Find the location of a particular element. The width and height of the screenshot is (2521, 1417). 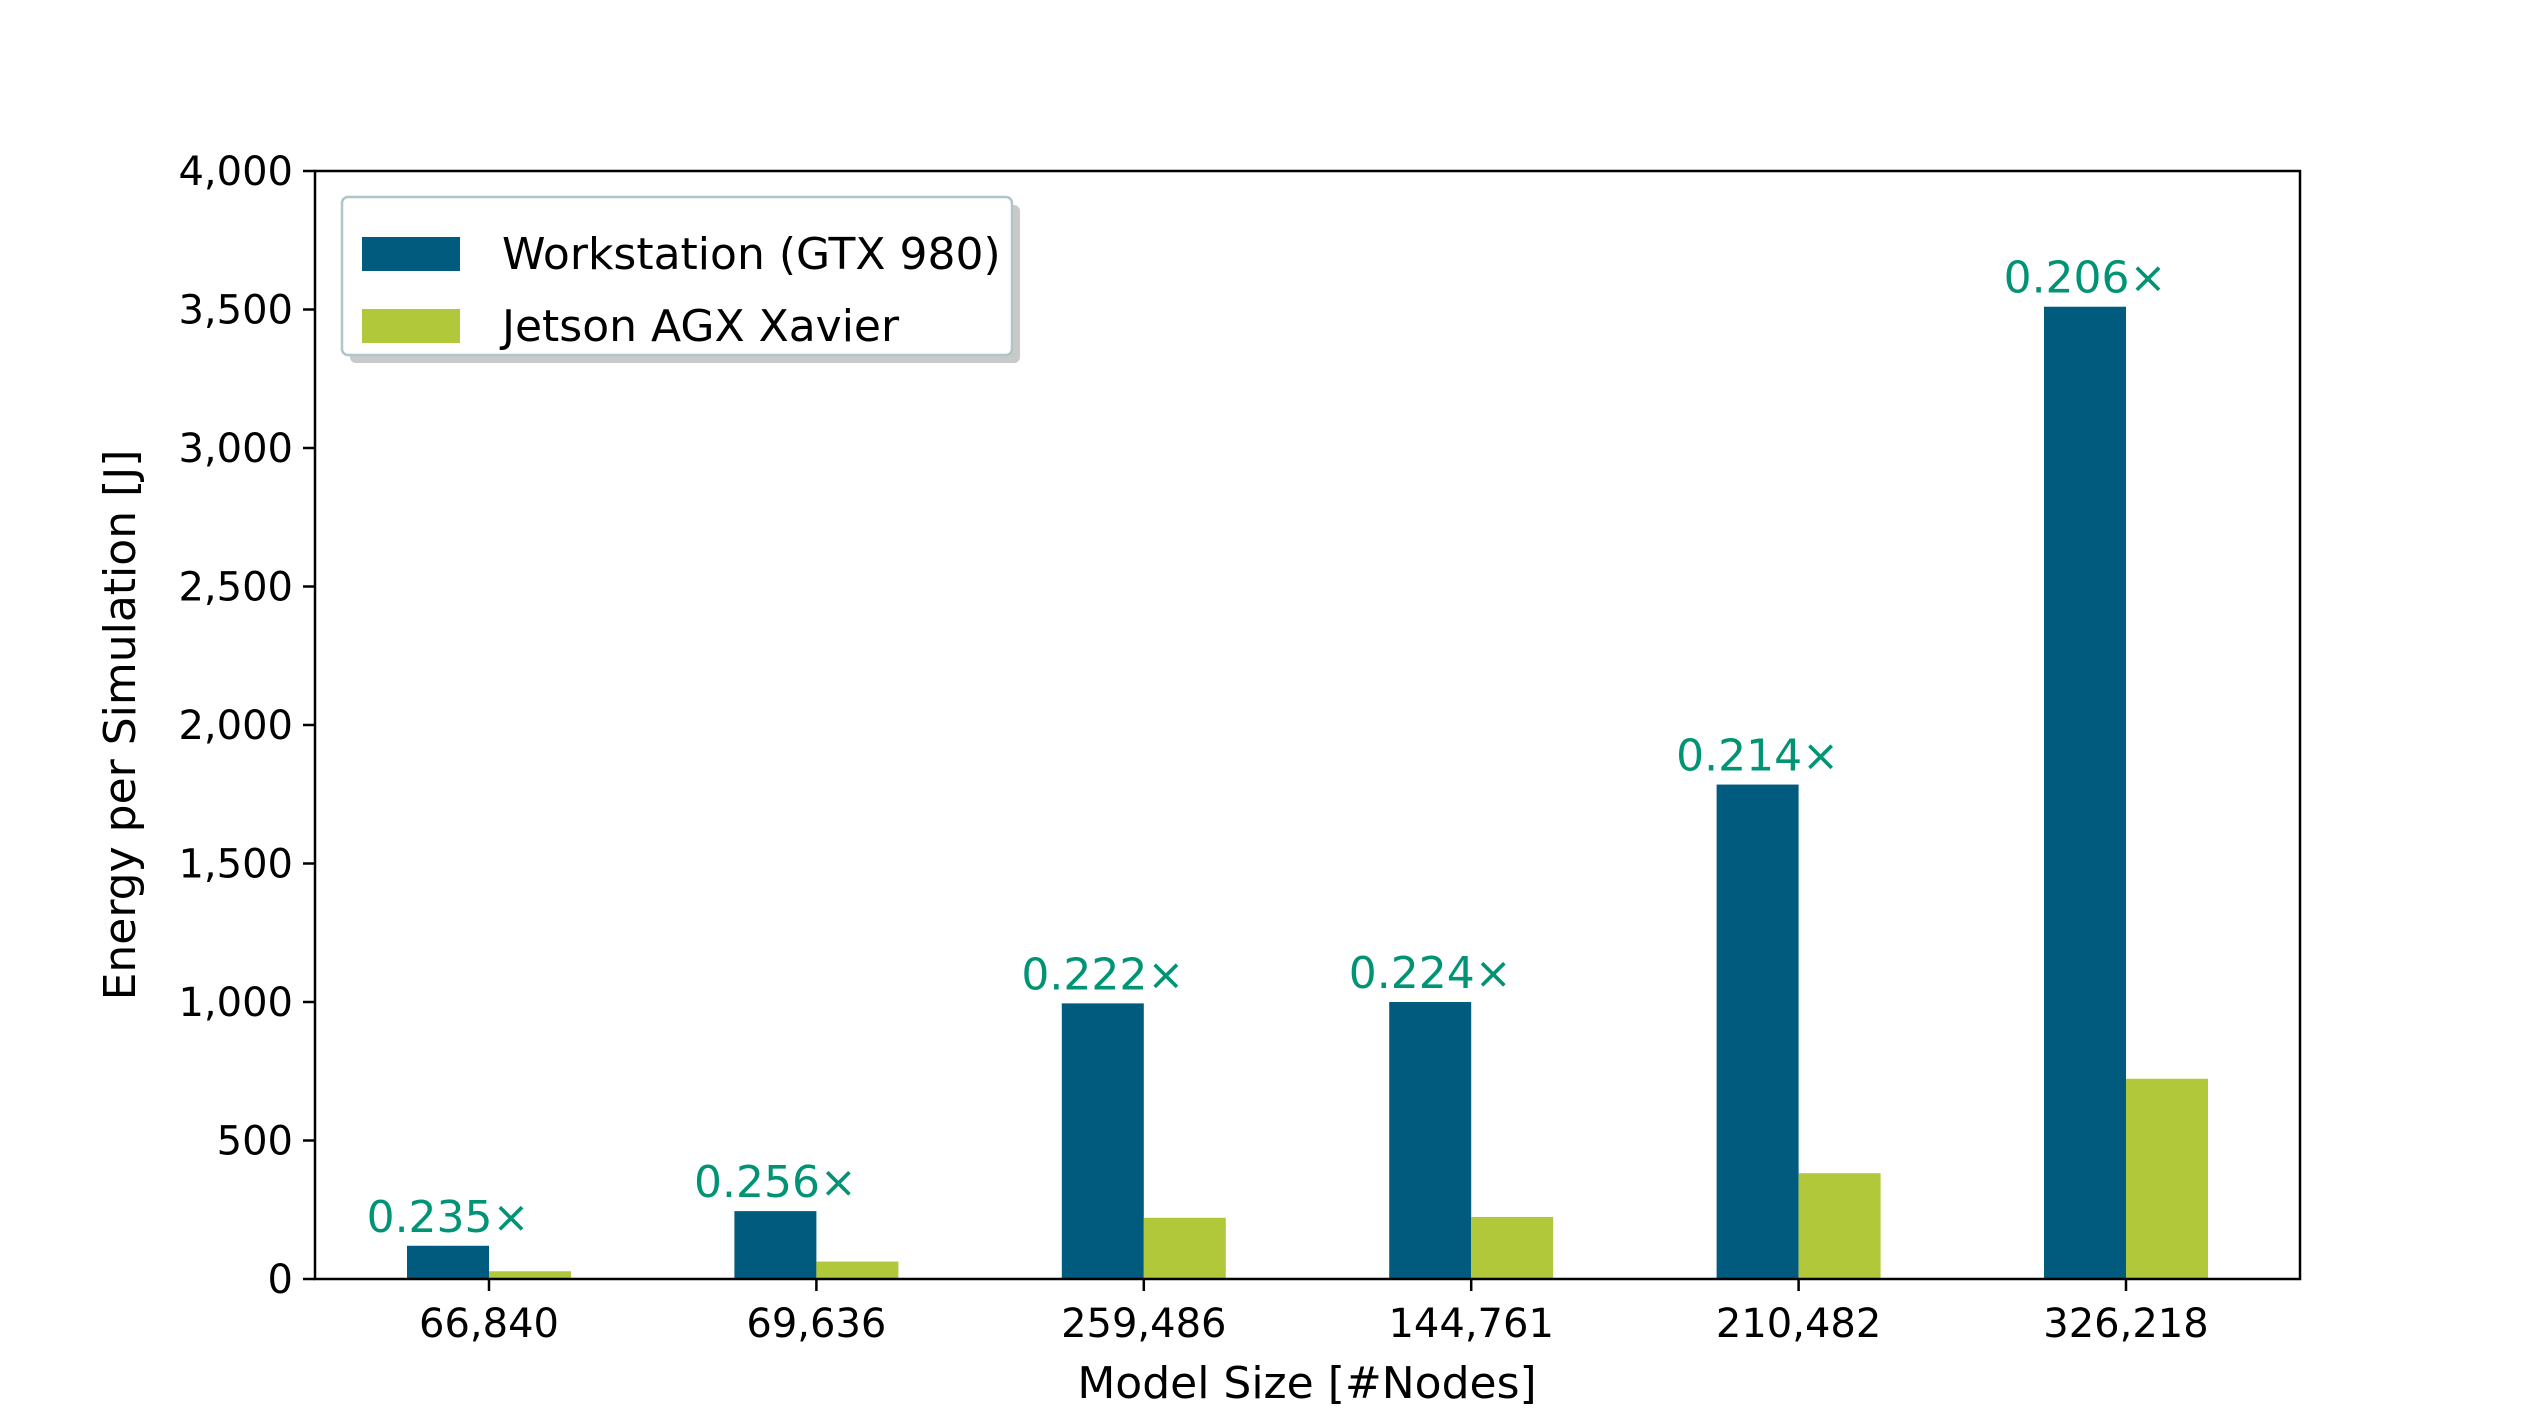

x-axis-title: Model Size [#Nodes] is located at coordinates (1306, 1383).